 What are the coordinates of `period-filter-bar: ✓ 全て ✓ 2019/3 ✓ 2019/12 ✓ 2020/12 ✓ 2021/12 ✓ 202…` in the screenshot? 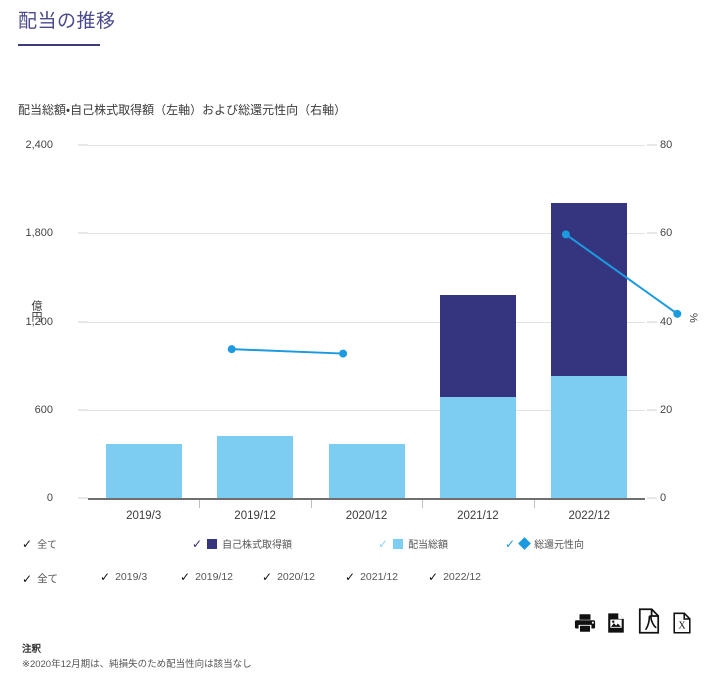 It's located at (357, 583).